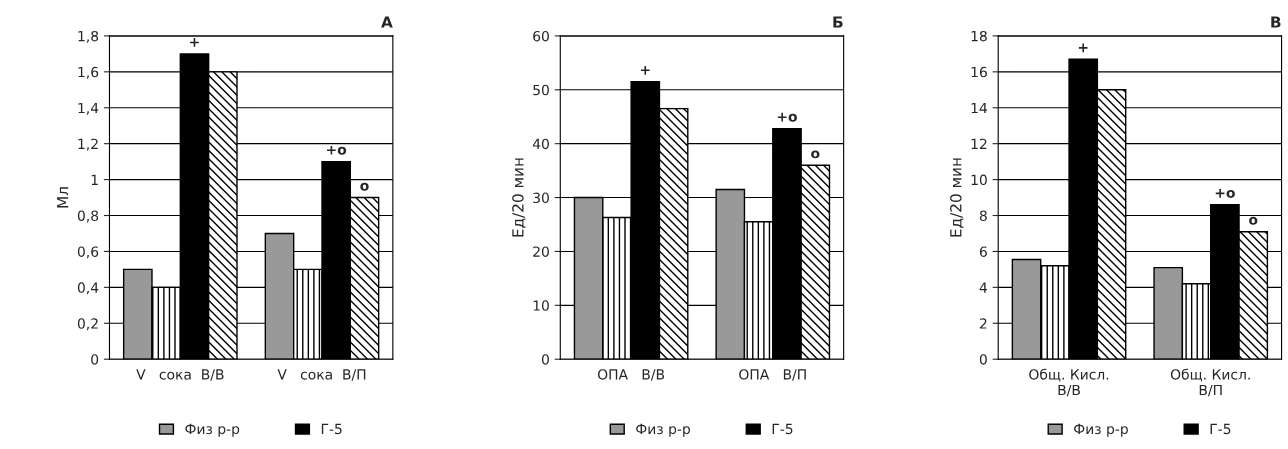  Describe the element at coordinates (983, 323) in the screenshot. I see `y-tick-label: 2` at that location.